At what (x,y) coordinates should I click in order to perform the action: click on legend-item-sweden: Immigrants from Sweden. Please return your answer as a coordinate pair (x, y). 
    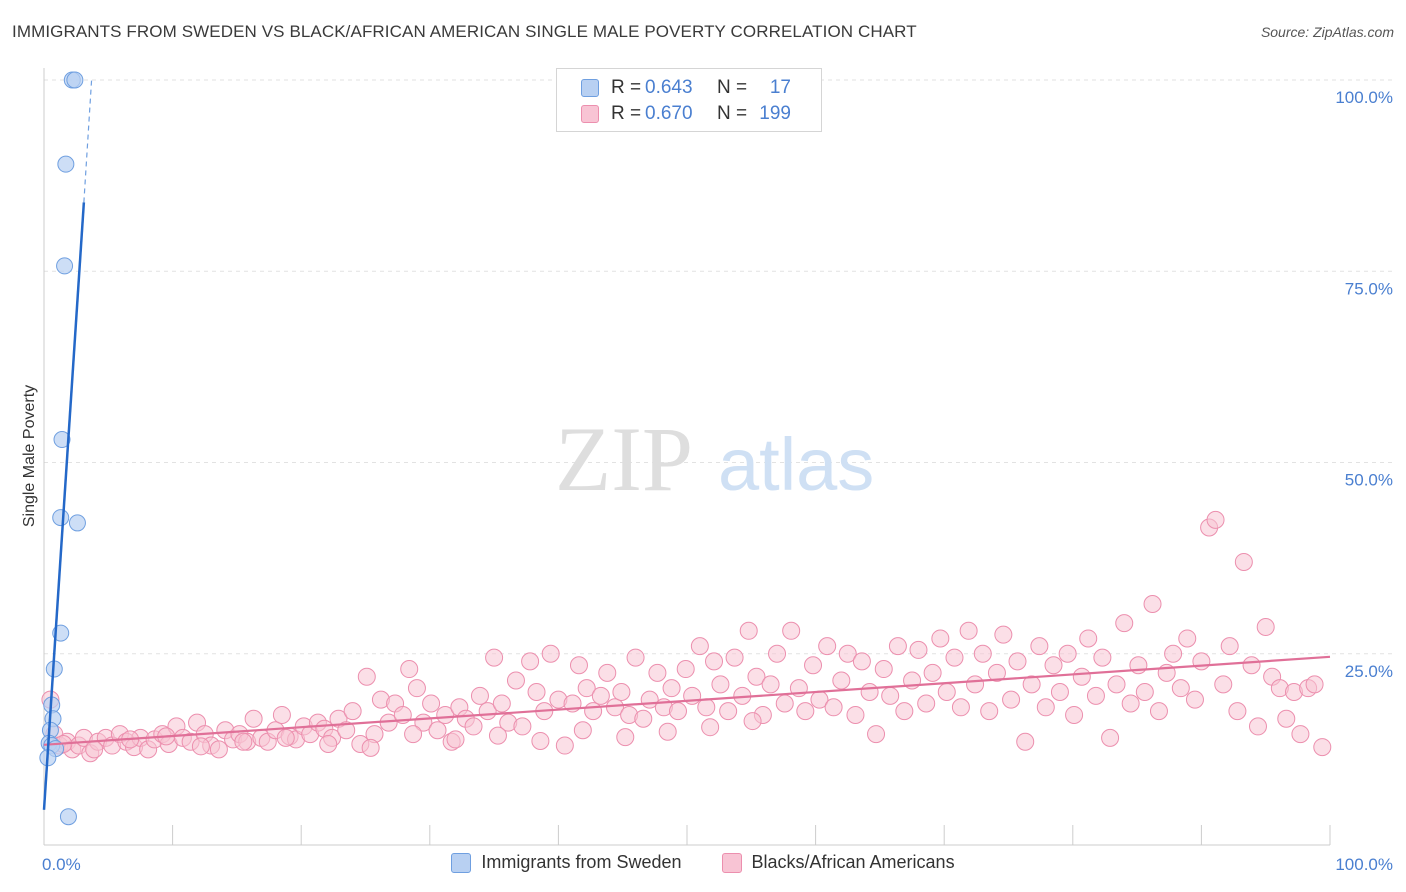
    Looking at the image, I should click on (566, 862).